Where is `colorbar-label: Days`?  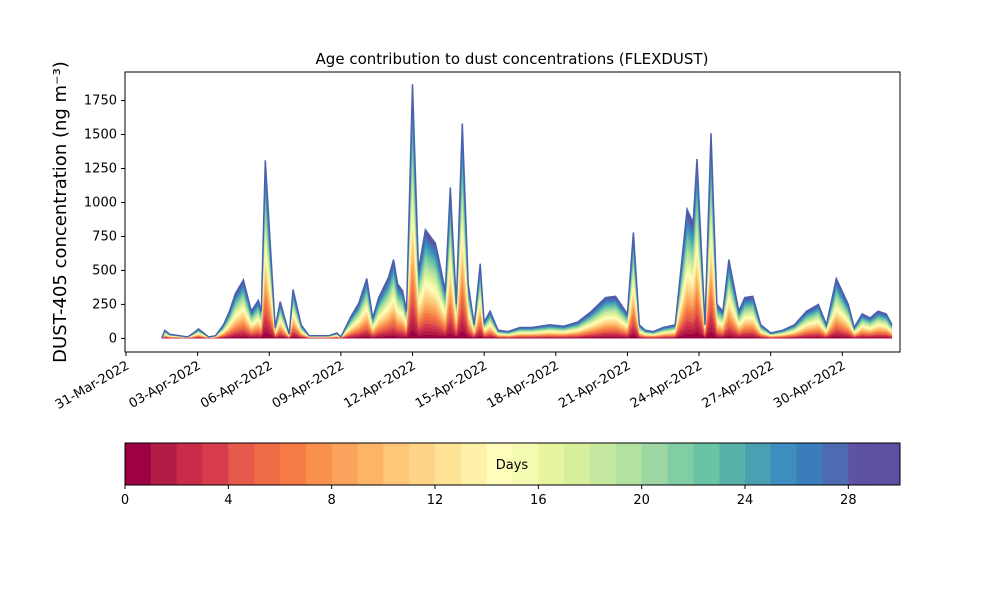
colorbar-label: Days is located at coordinates (512, 465).